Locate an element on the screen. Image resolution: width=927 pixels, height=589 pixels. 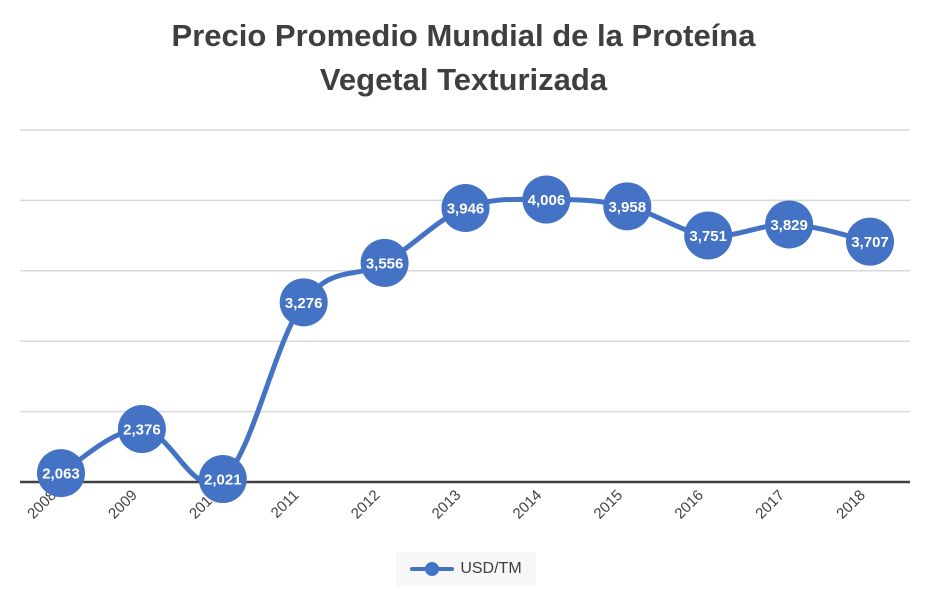
data-label: 2,021 is located at coordinates (223, 480).